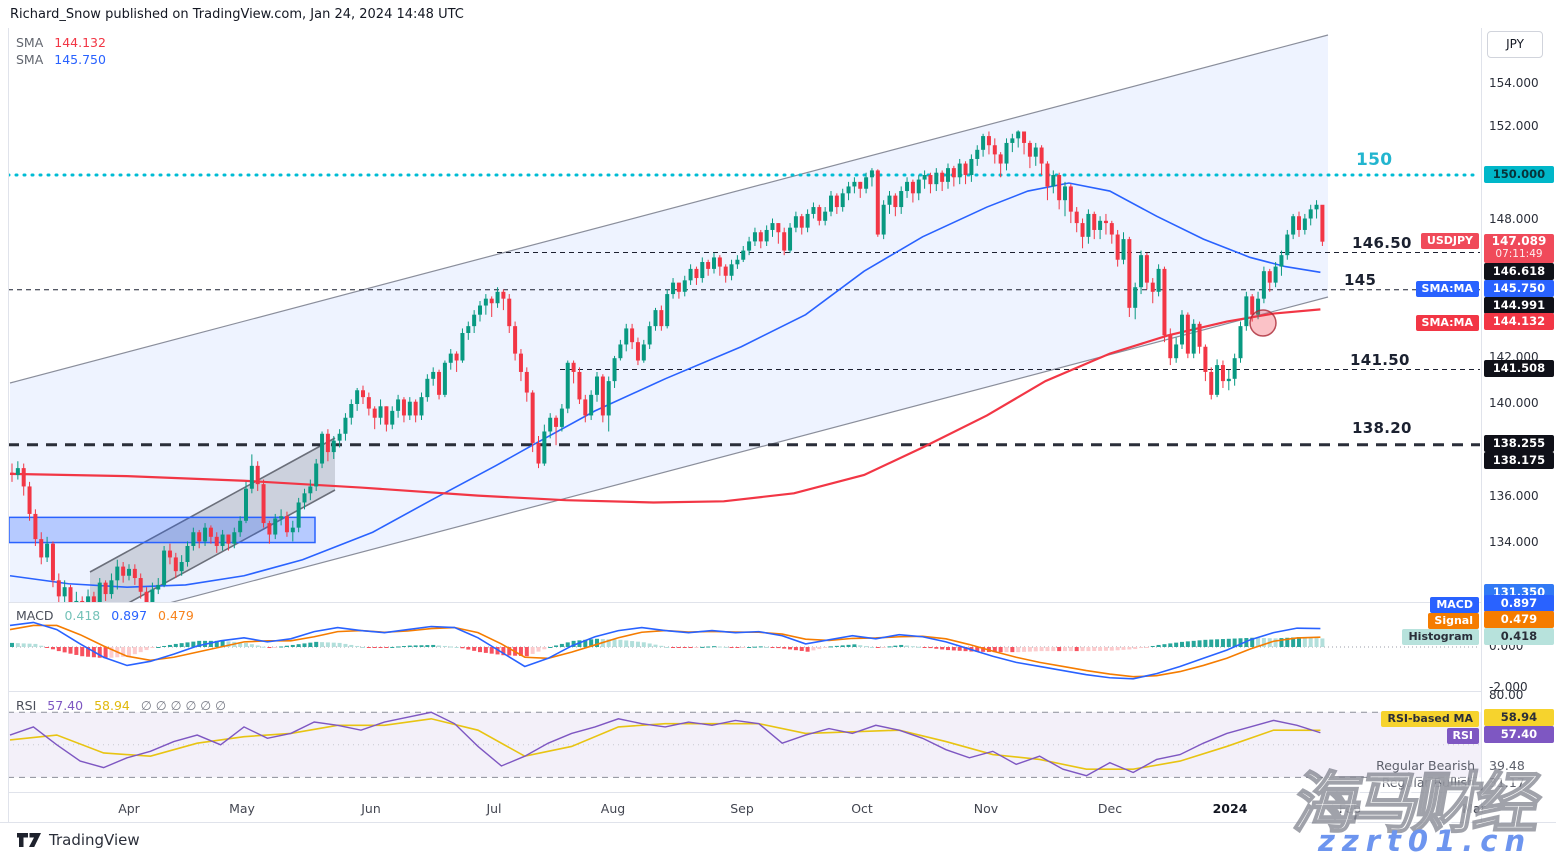 The image size is (1556, 858). Describe the element at coordinates (1453, 621) in the screenshot. I see `signal-tag: Signal` at that location.